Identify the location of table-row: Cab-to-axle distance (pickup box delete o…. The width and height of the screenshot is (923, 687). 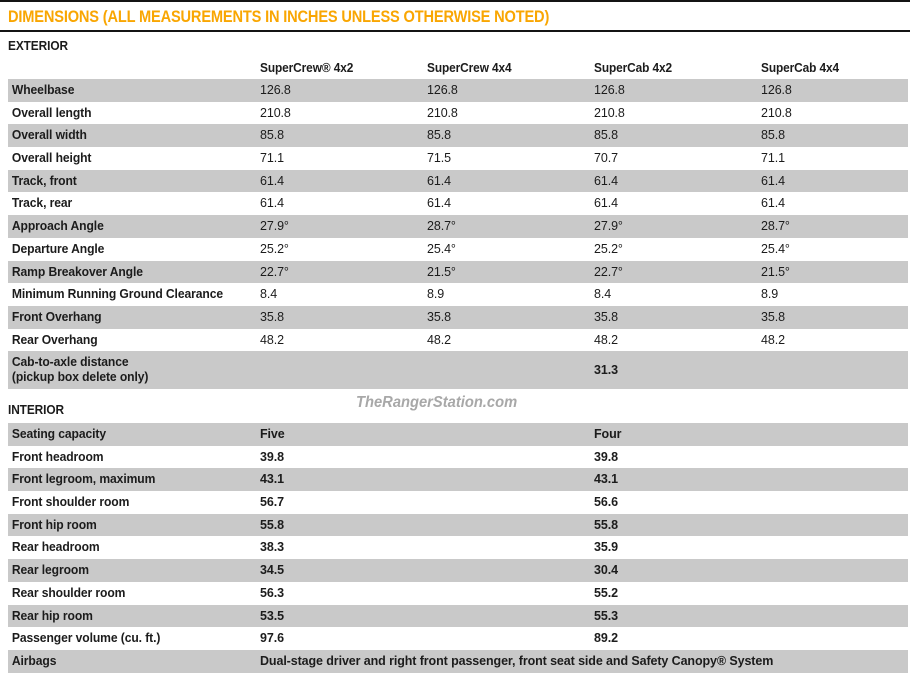
(458, 370).